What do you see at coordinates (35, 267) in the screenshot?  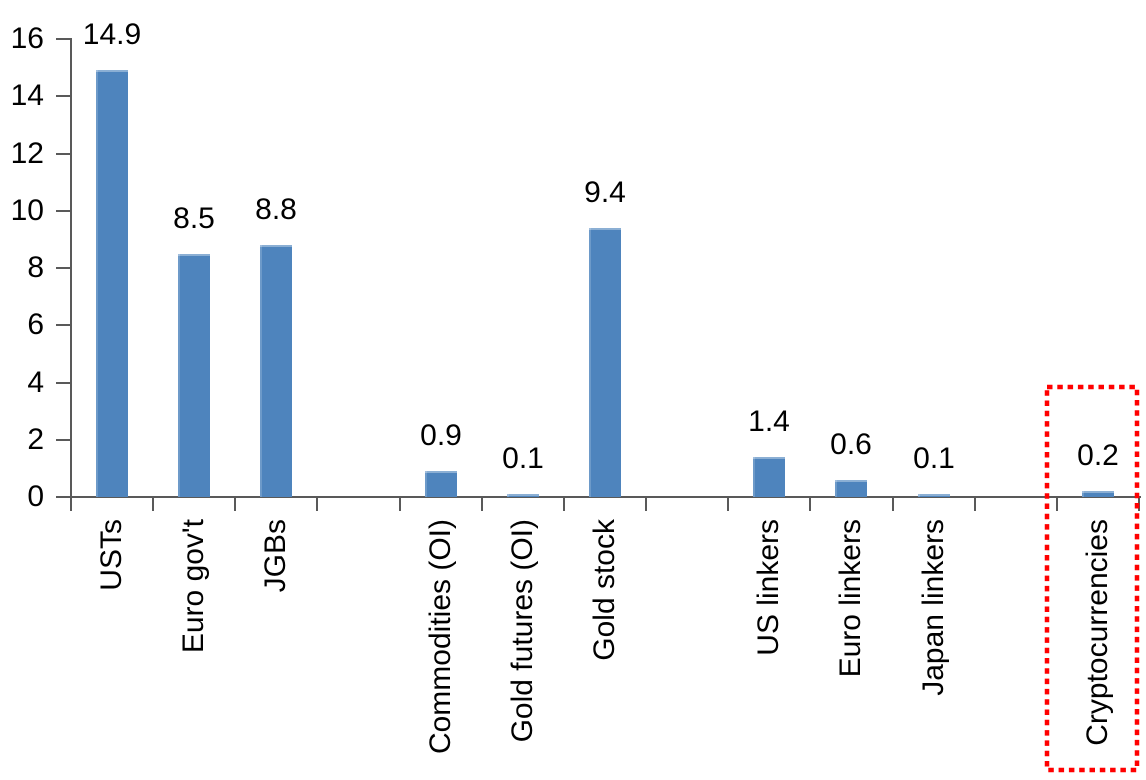 I see `y-tick-label: 8` at bounding box center [35, 267].